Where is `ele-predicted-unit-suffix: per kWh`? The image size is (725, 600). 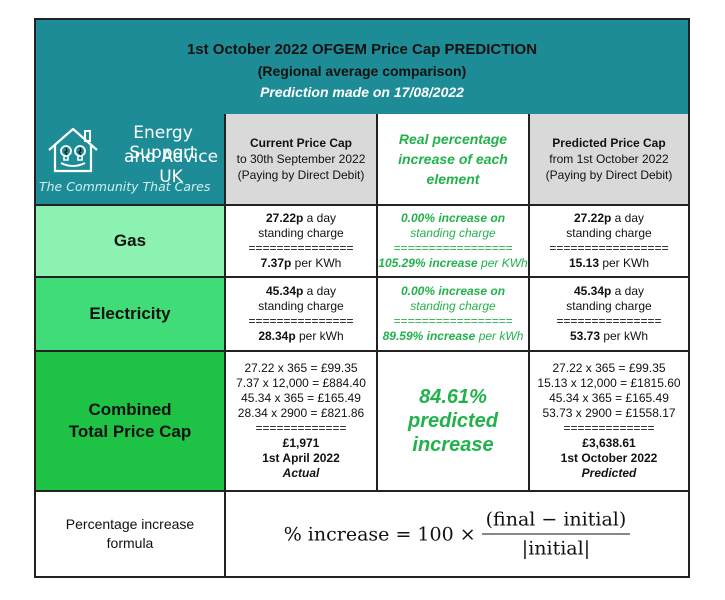
ele-predicted-unit-suffix: per kWh is located at coordinates (624, 336).